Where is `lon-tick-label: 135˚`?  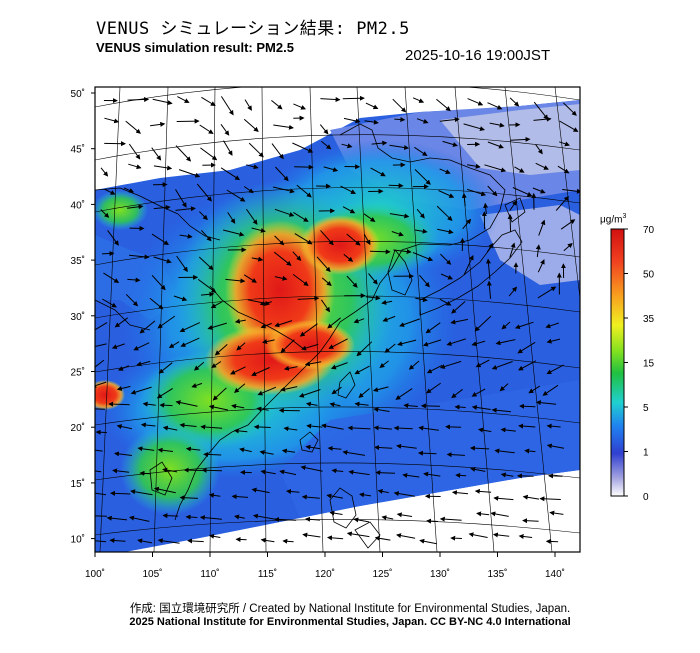
lon-tick-label: 135˚ is located at coordinates (497, 574).